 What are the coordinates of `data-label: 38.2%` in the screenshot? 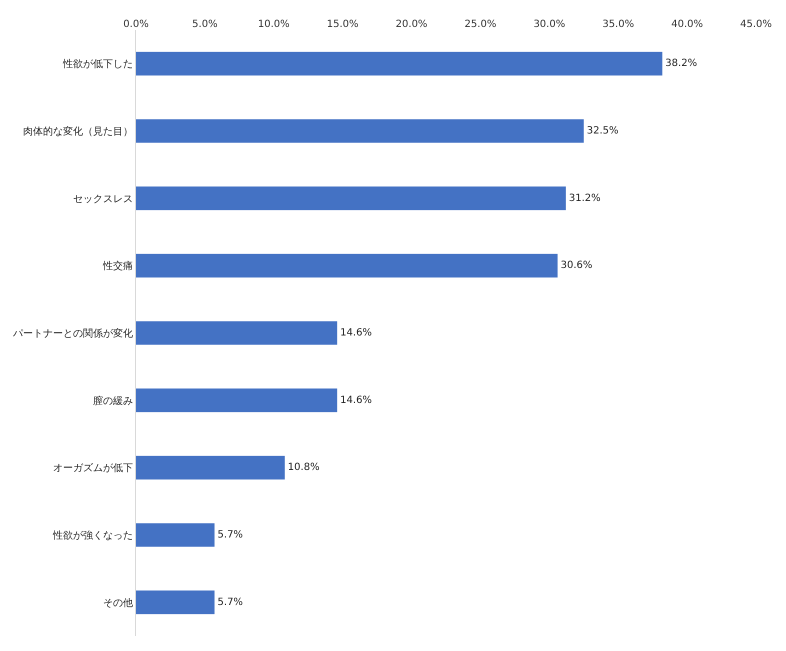 It's located at (681, 64).